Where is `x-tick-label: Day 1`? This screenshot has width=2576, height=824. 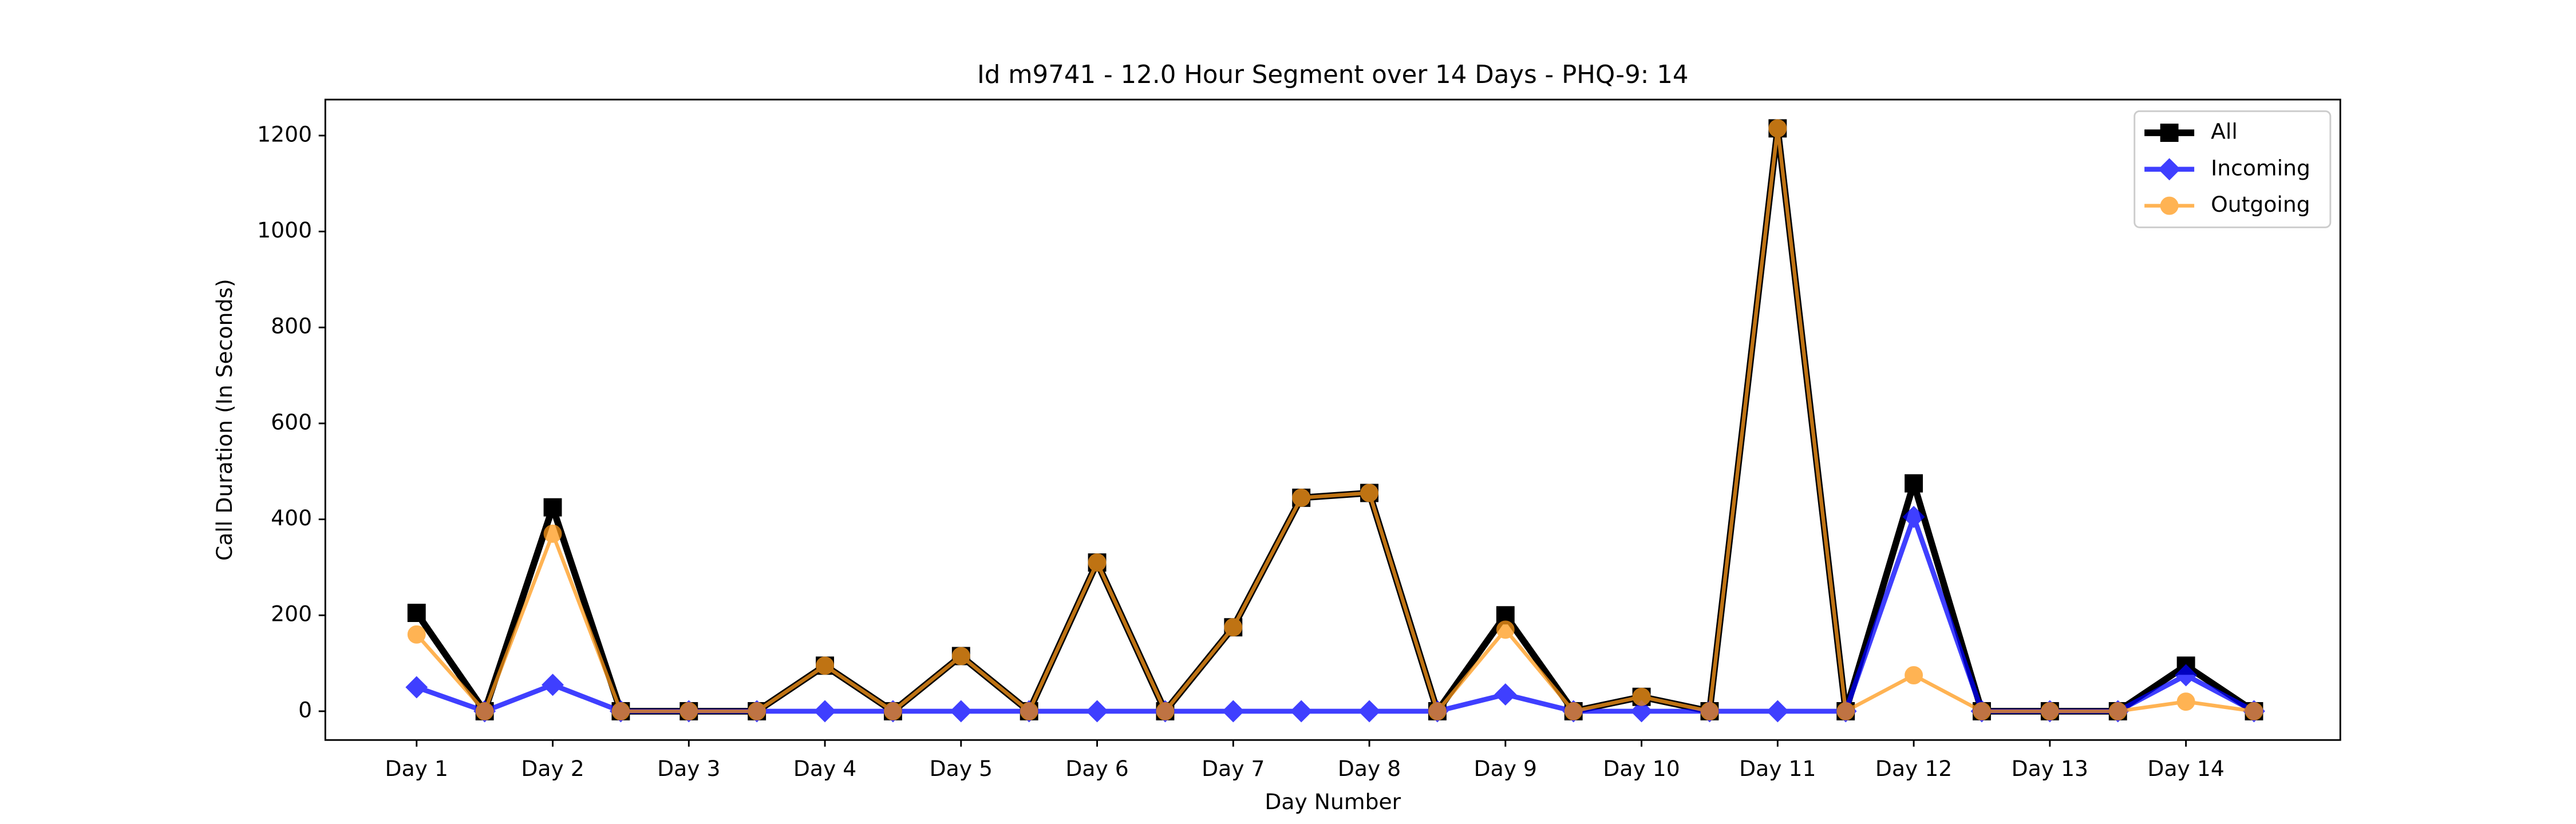 x-tick-label: Day 1 is located at coordinates (416, 768).